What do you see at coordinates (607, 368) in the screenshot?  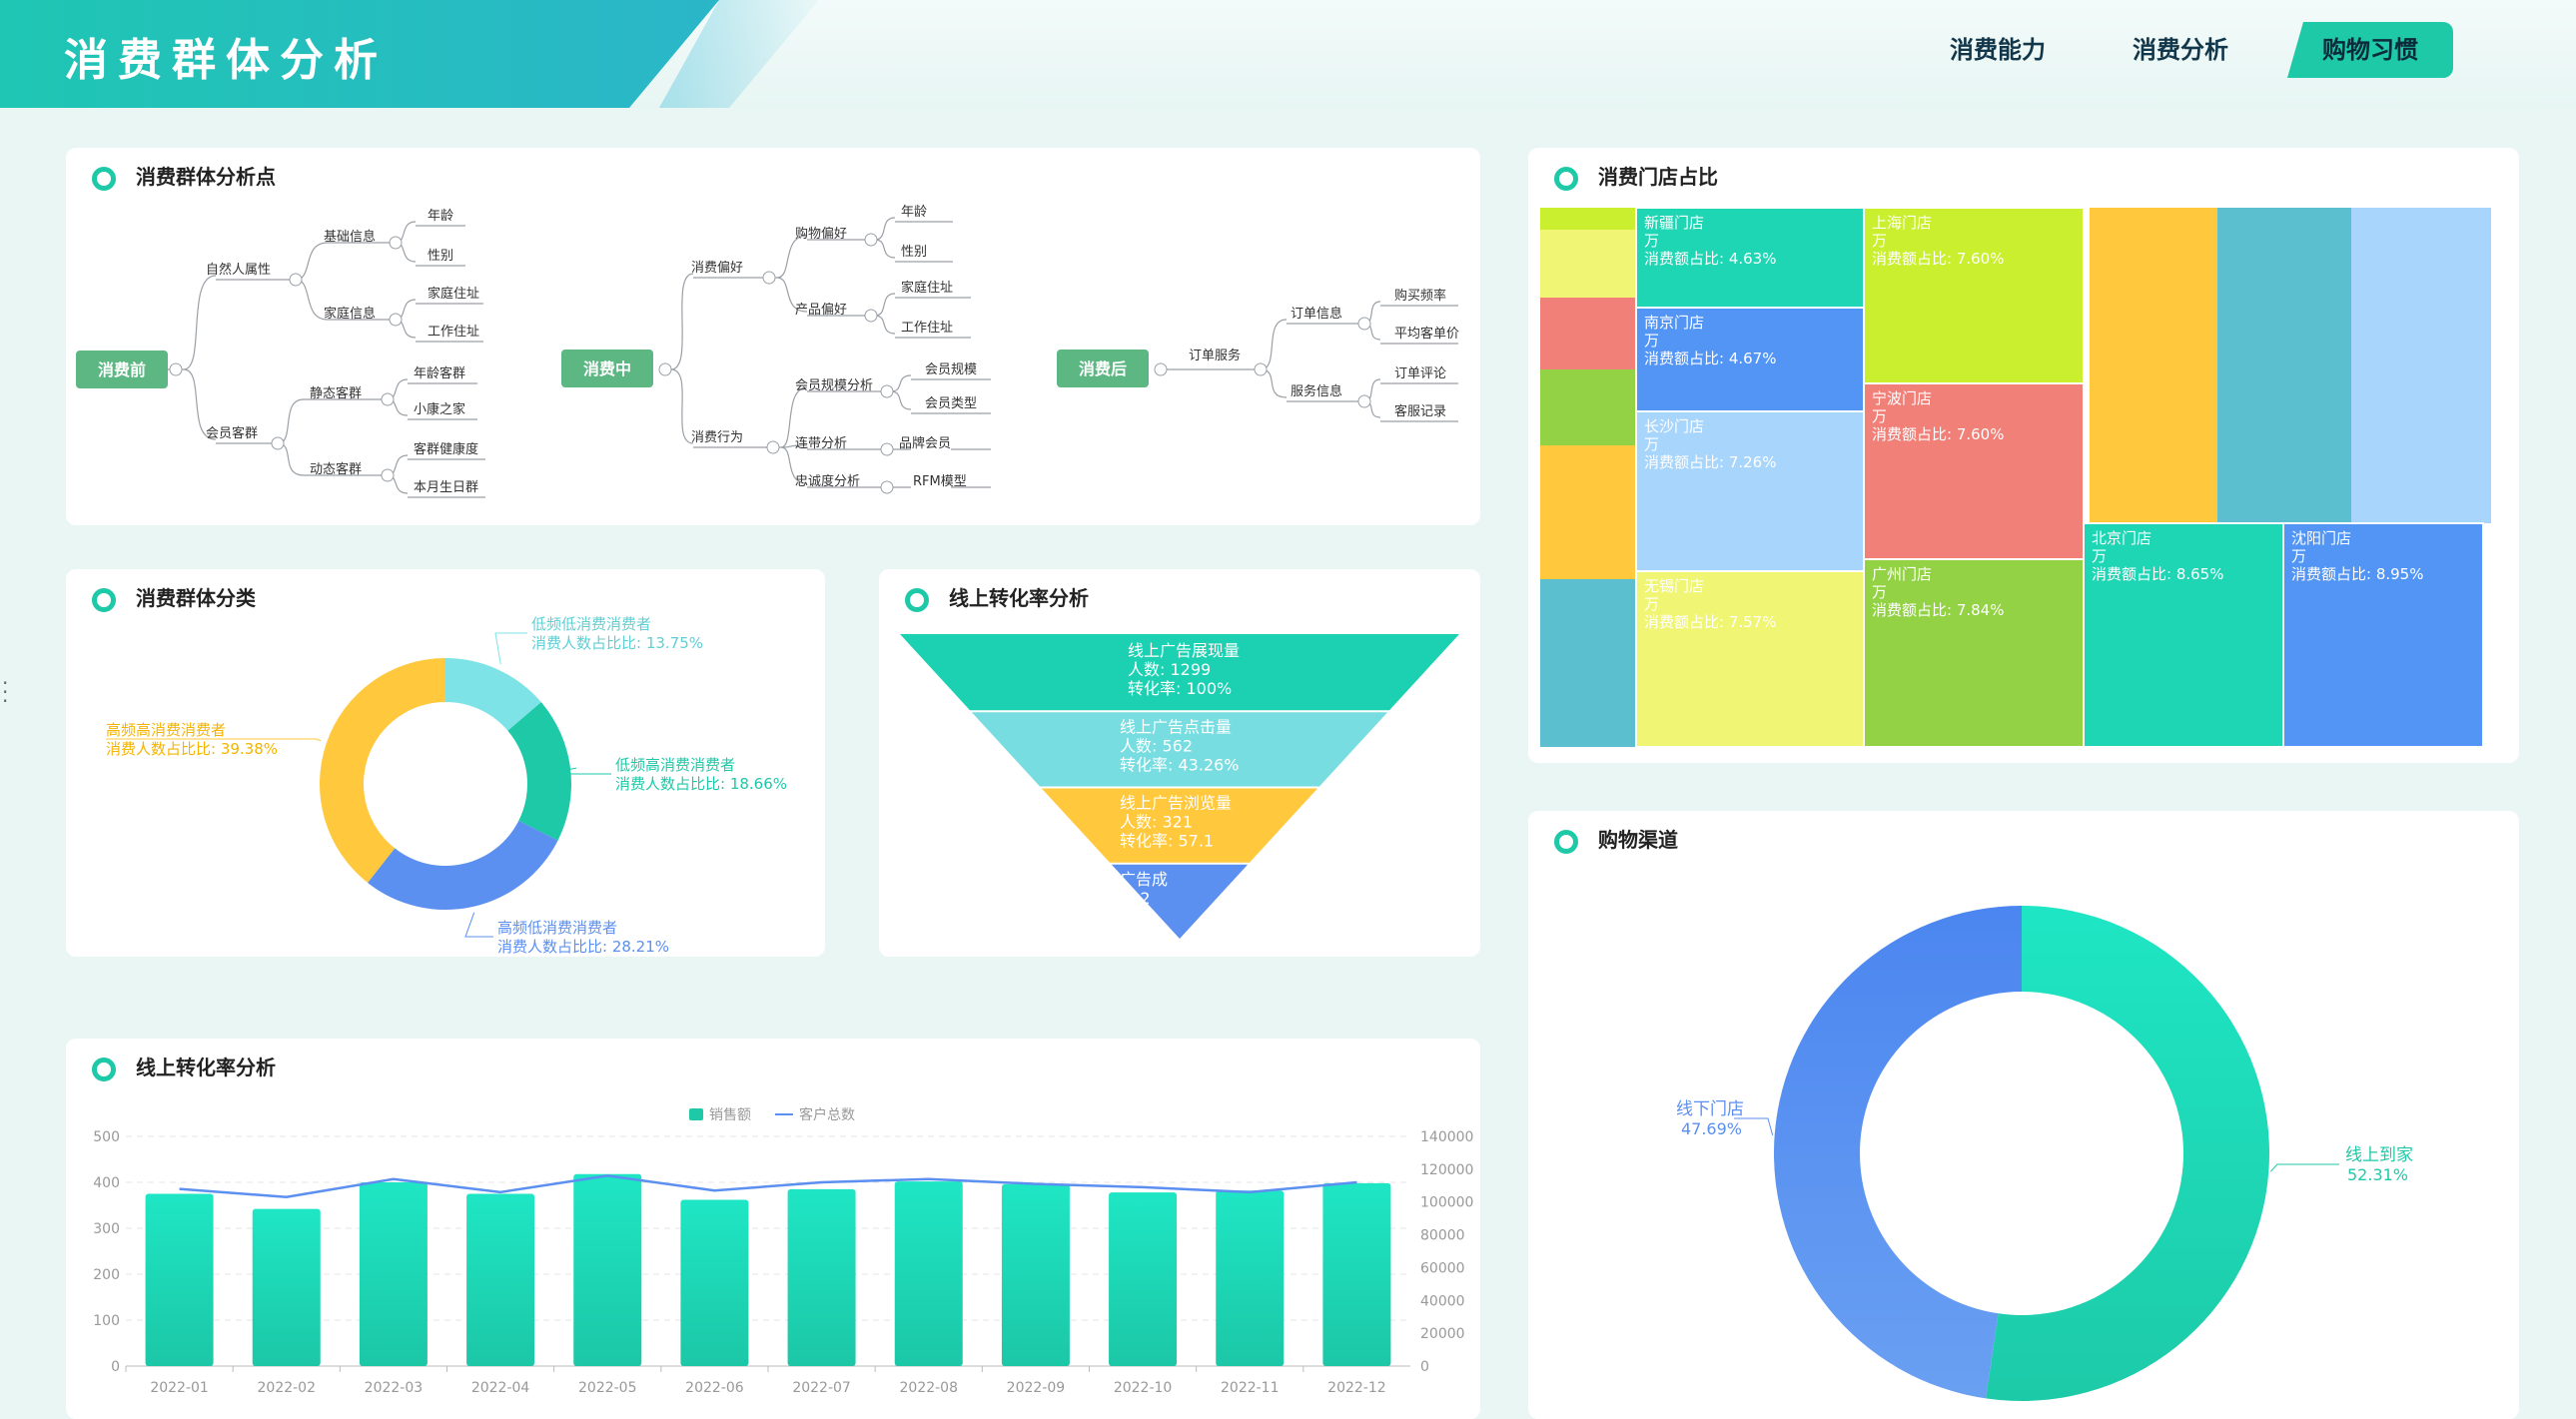 I see `mindmap-root-mid` at bounding box center [607, 368].